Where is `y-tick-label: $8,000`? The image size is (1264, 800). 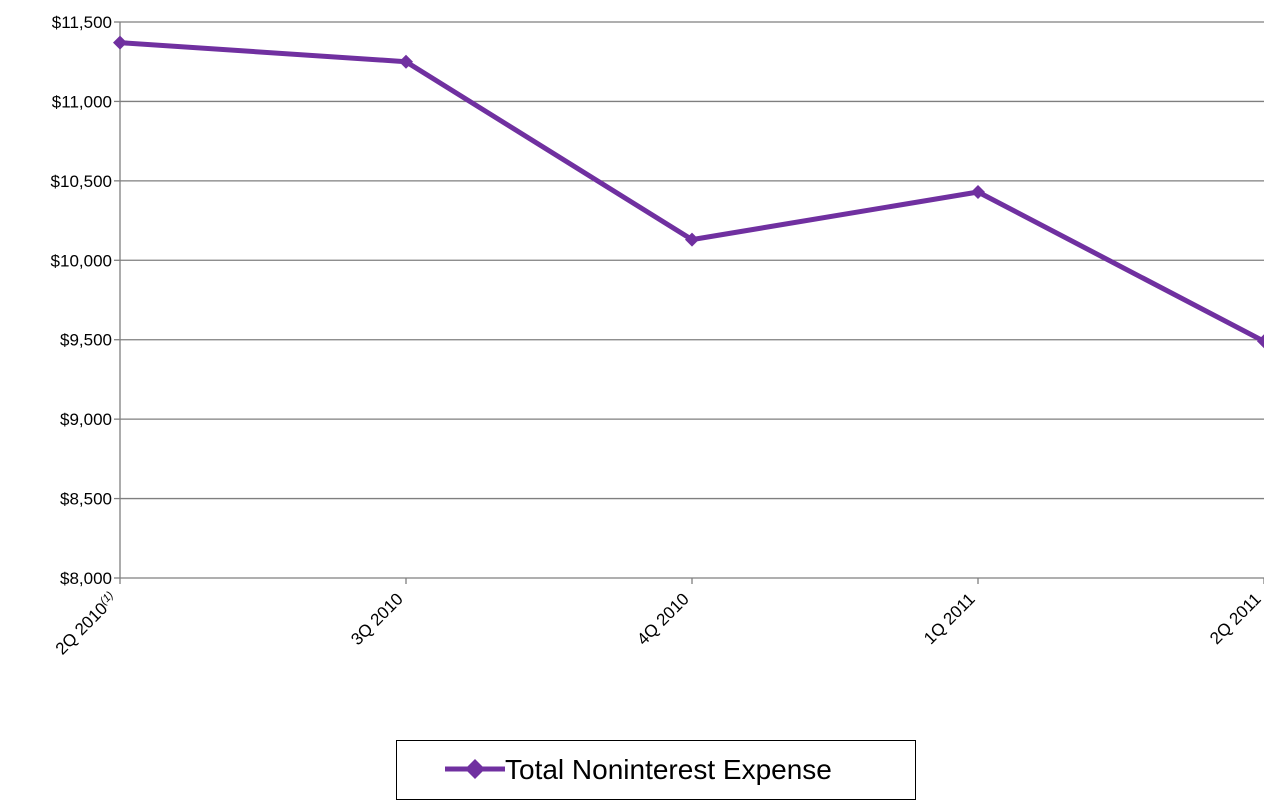 y-tick-label: $8,000 is located at coordinates (86, 578).